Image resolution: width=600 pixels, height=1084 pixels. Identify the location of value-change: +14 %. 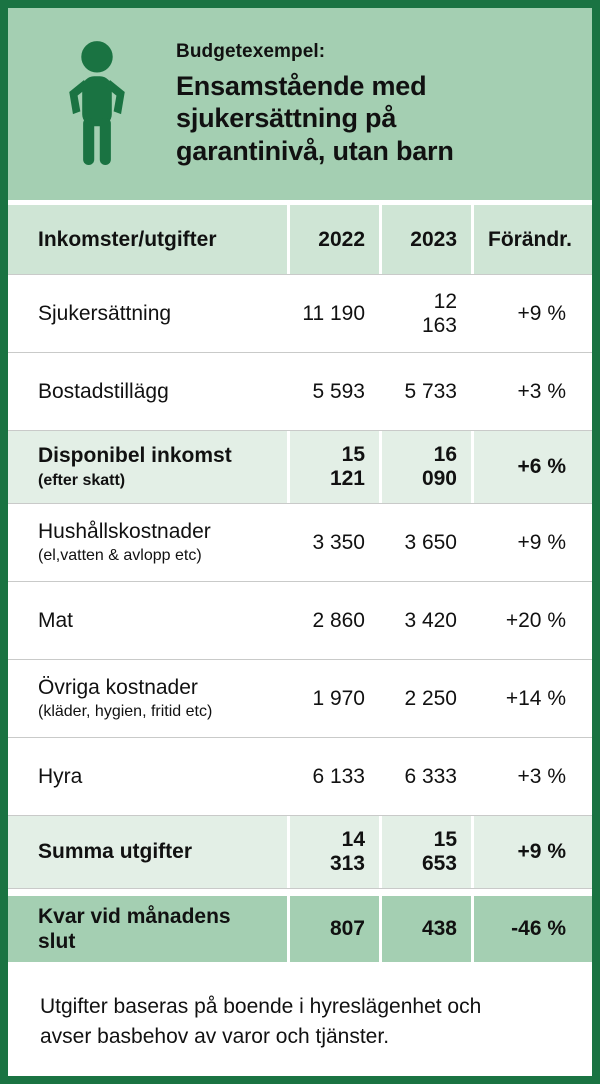
(535, 698).